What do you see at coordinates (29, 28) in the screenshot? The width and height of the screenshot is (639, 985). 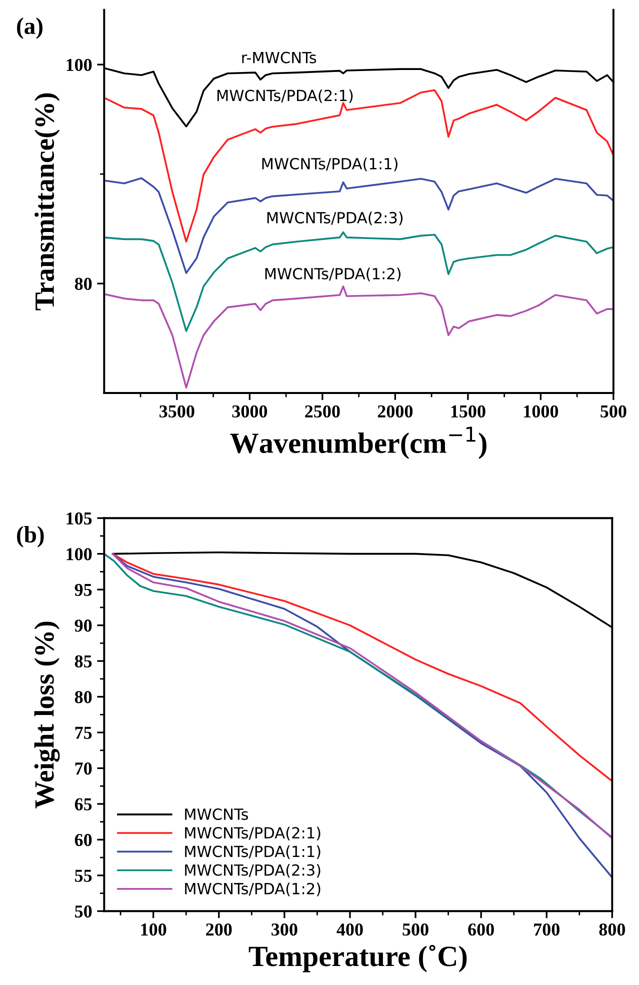 I see `chart-title: (a)` at bounding box center [29, 28].